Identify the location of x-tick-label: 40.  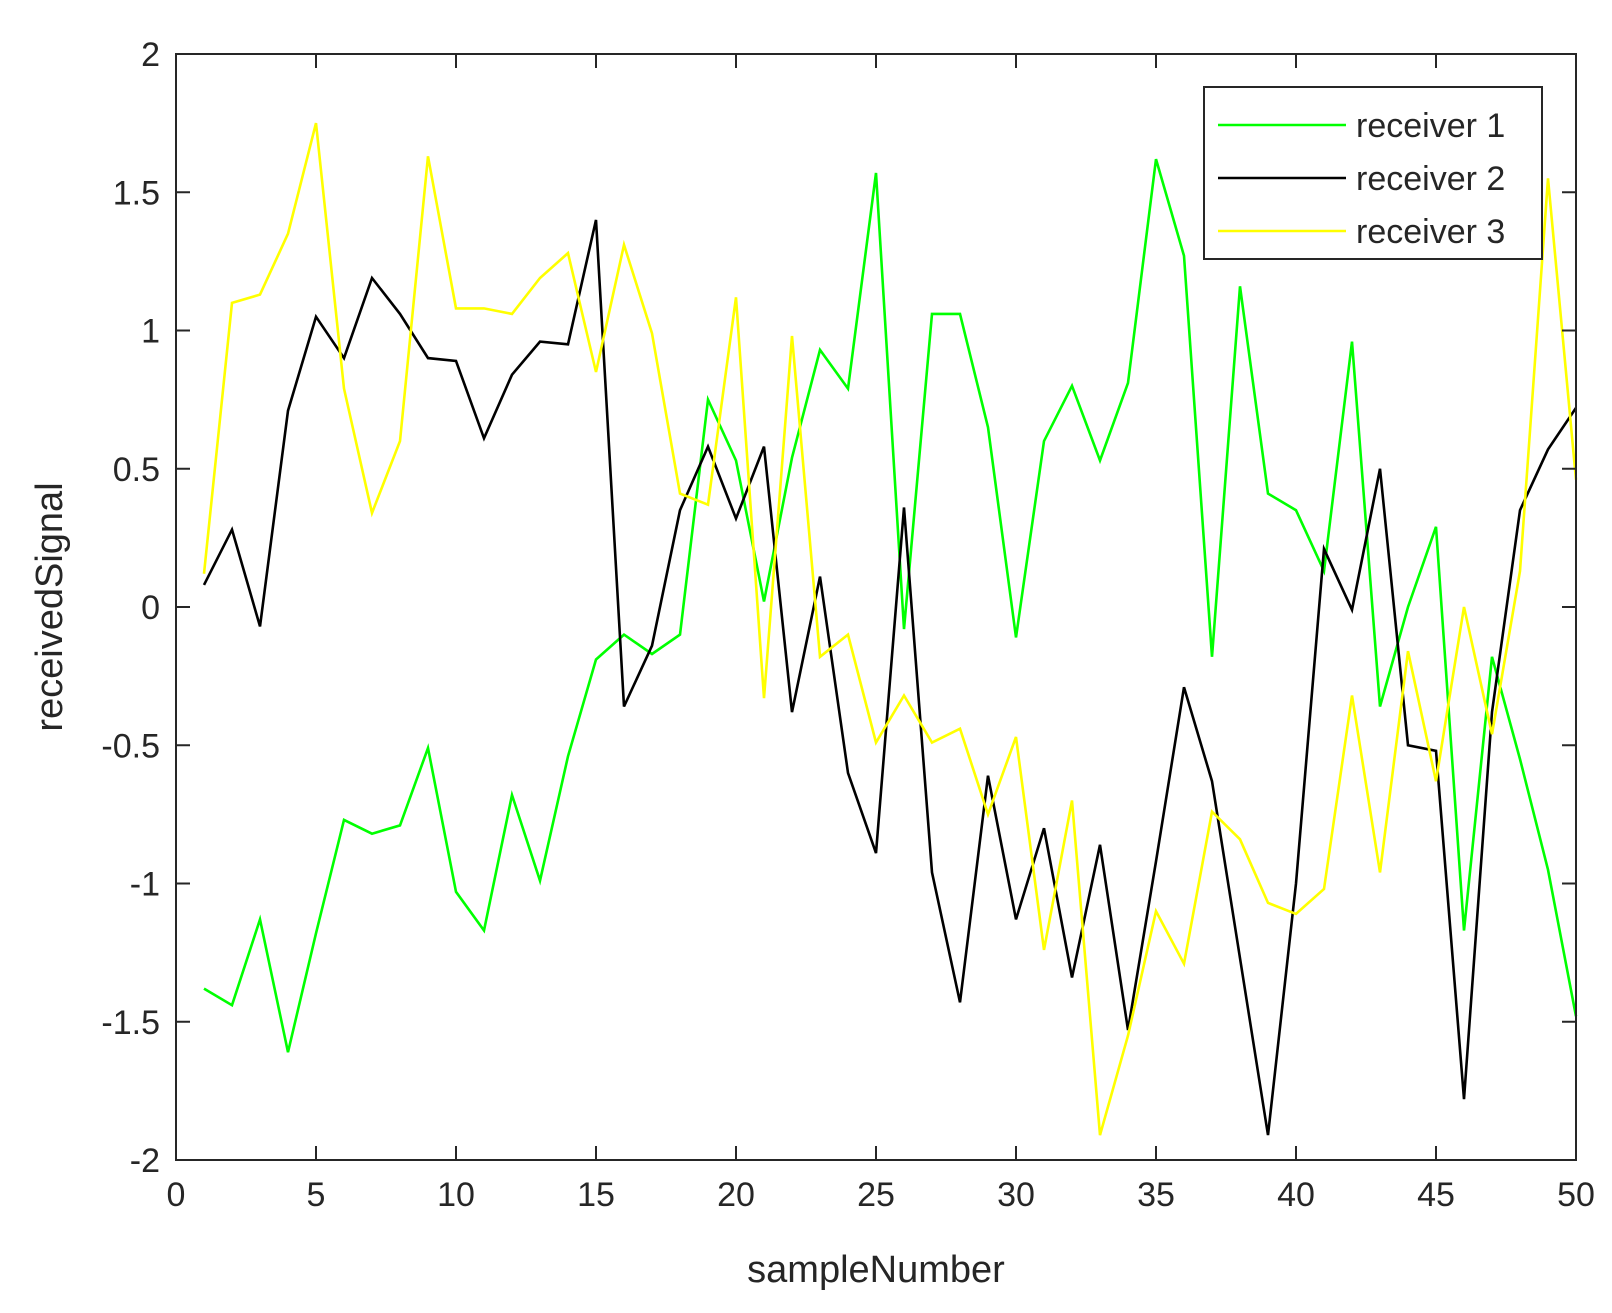
(1296, 1195).